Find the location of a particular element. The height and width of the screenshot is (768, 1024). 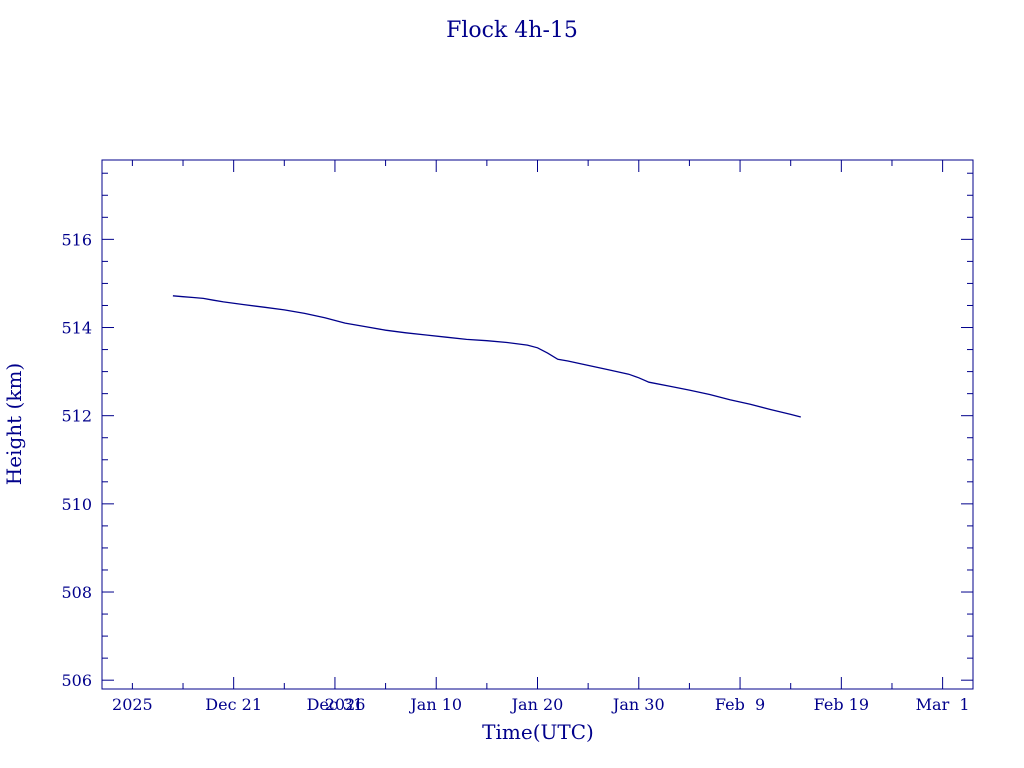

y-tick-label: 506 is located at coordinates (76, 680).